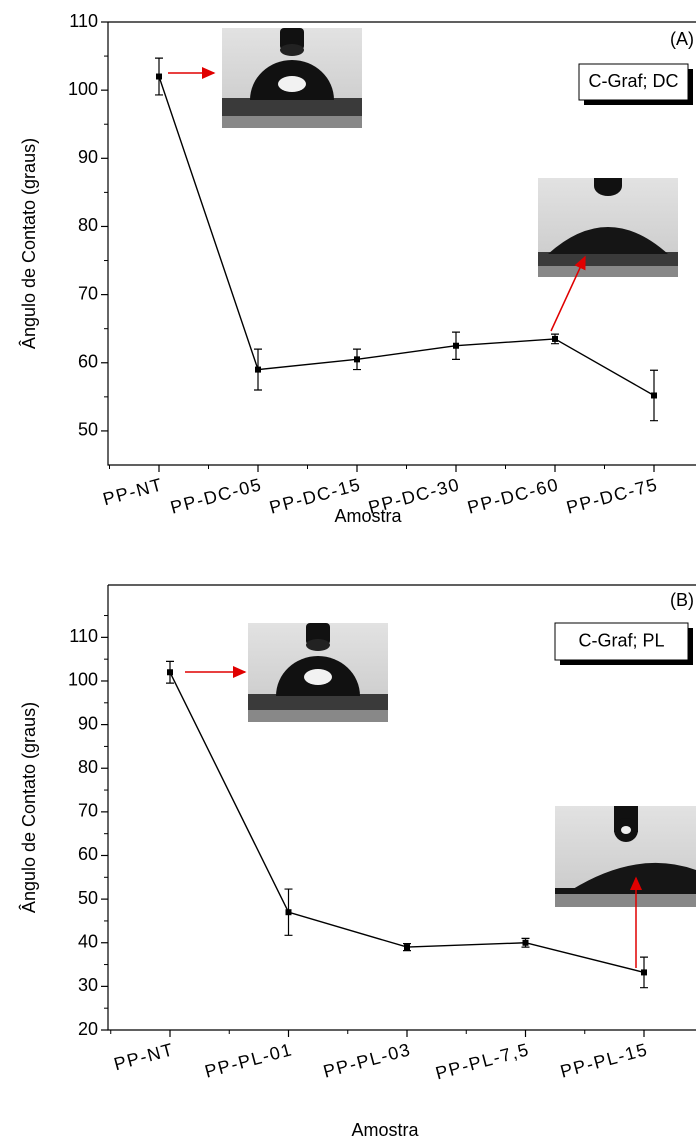 The width and height of the screenshot is (696, 1143). Describe the element at coordinates (482, 1061) in the screenshot. I see `x-tick-label: PP-PL-7,5` at that location.